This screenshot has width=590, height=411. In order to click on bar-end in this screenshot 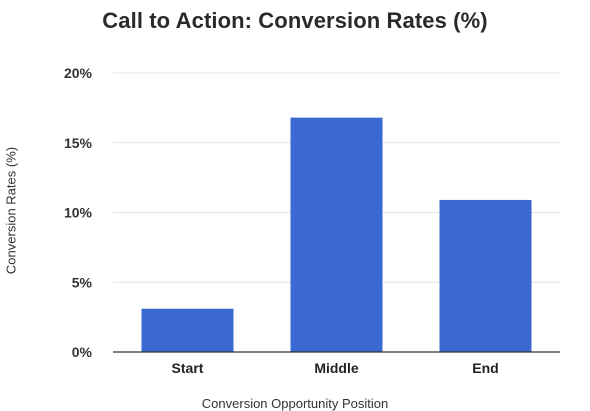, I will do `click(485, 275)`.